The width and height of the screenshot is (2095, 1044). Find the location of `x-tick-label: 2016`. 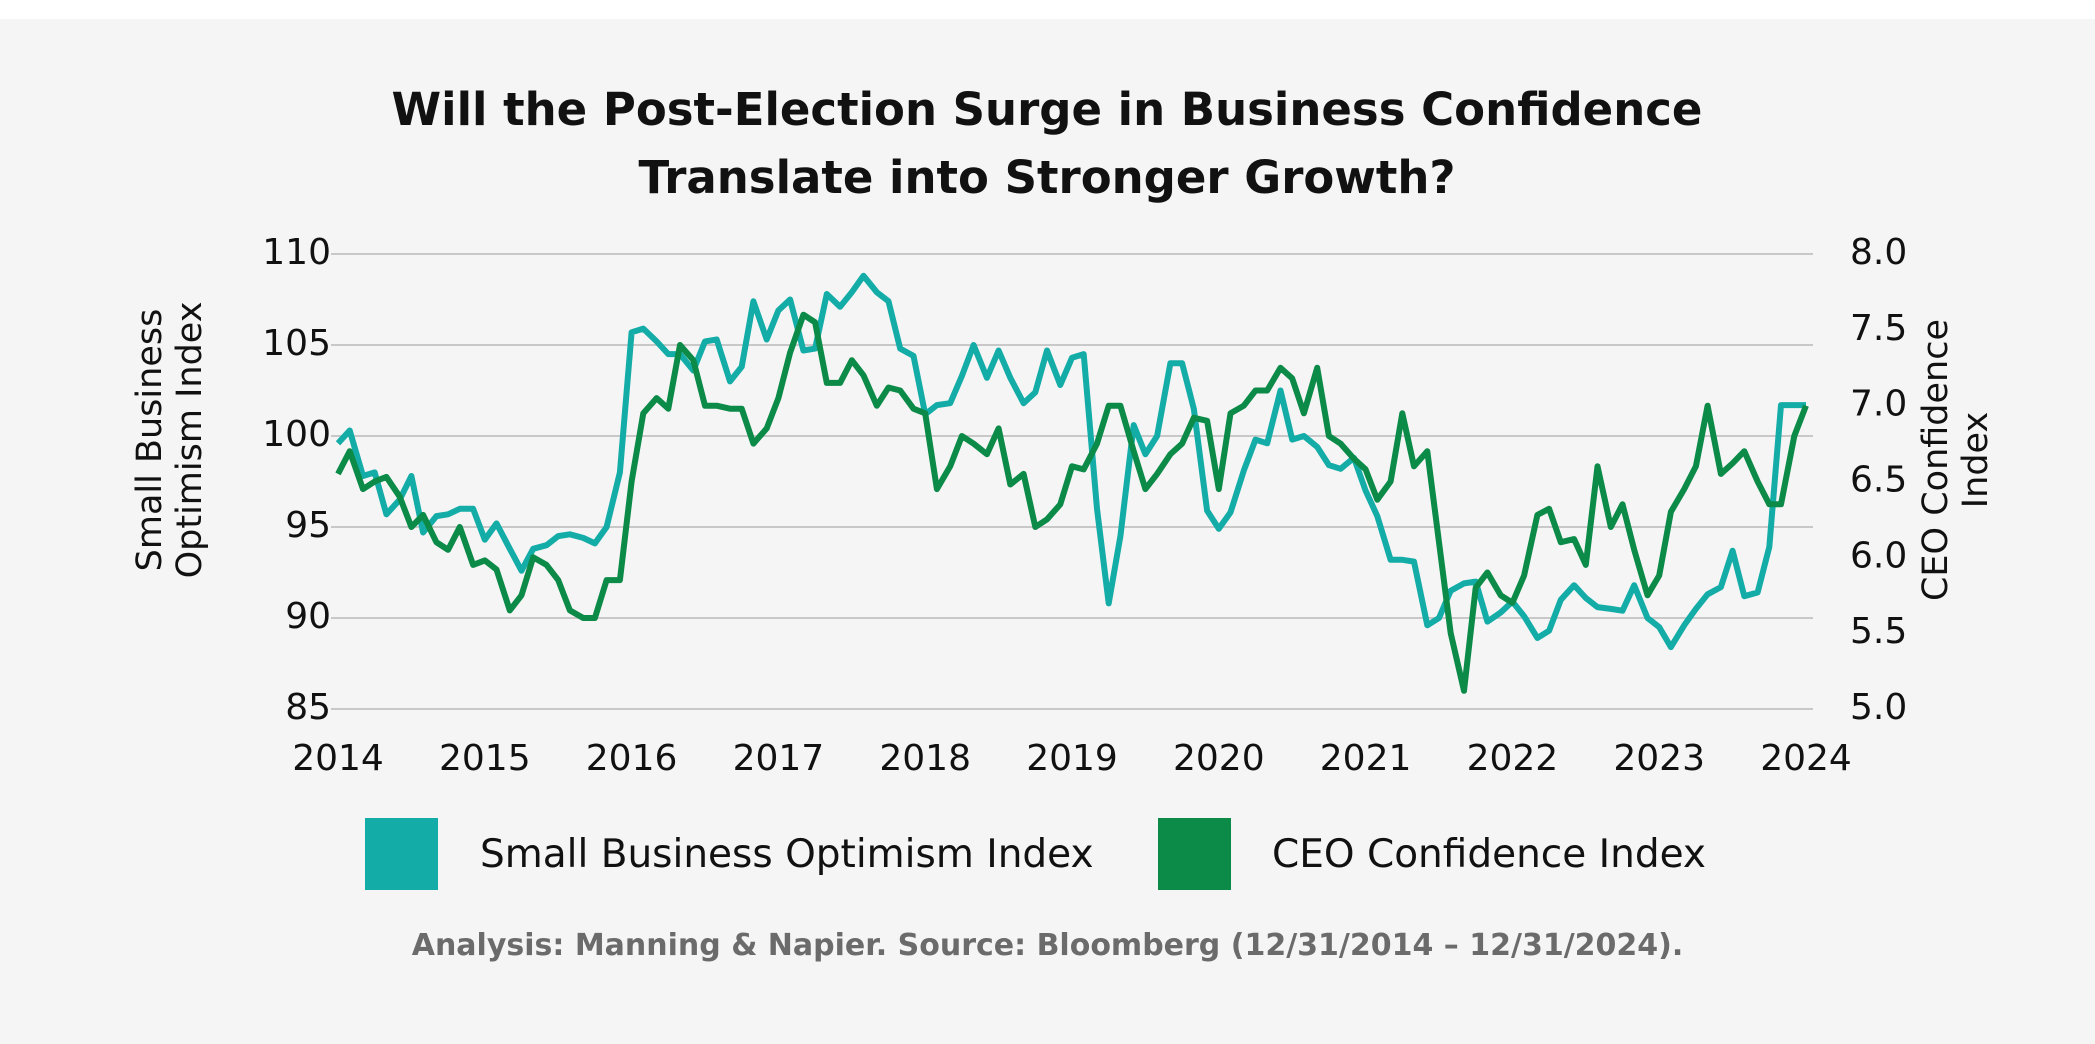

x-tick-label: 2016 is located at coordinates (632, 758).